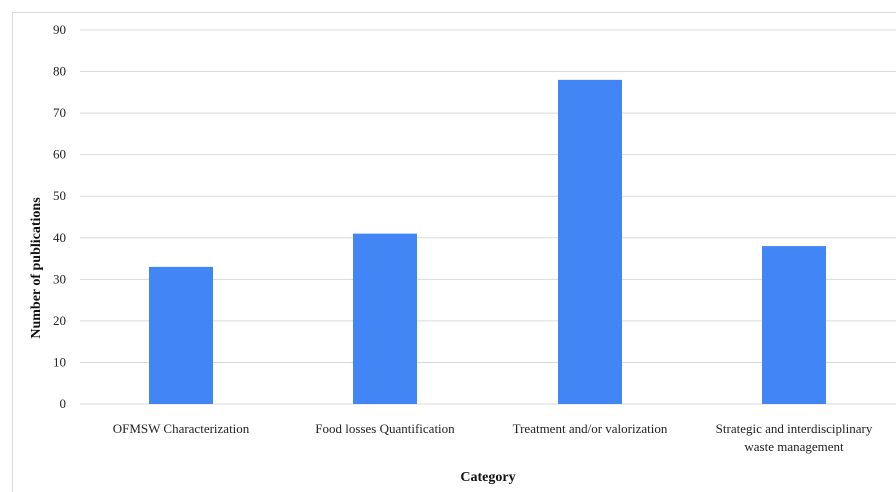 The height and width of the screenshot is (492, 896). Describe the element at coordinates (59, 112) in the screenshot. I see `y-tick-label: 70` at that location.